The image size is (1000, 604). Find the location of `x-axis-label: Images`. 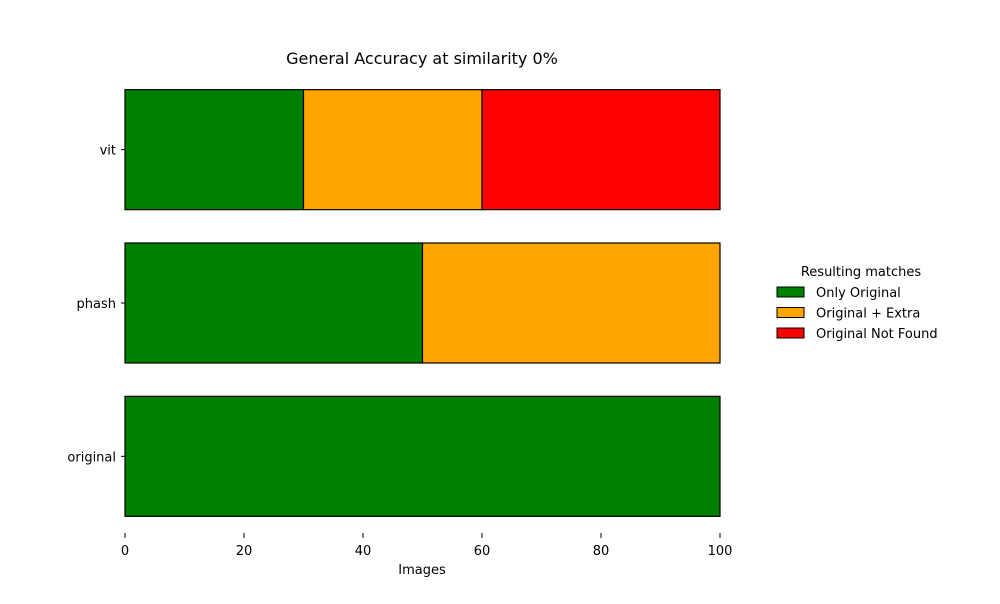

x-axis-label: Images is located at coordinates (422, 570).